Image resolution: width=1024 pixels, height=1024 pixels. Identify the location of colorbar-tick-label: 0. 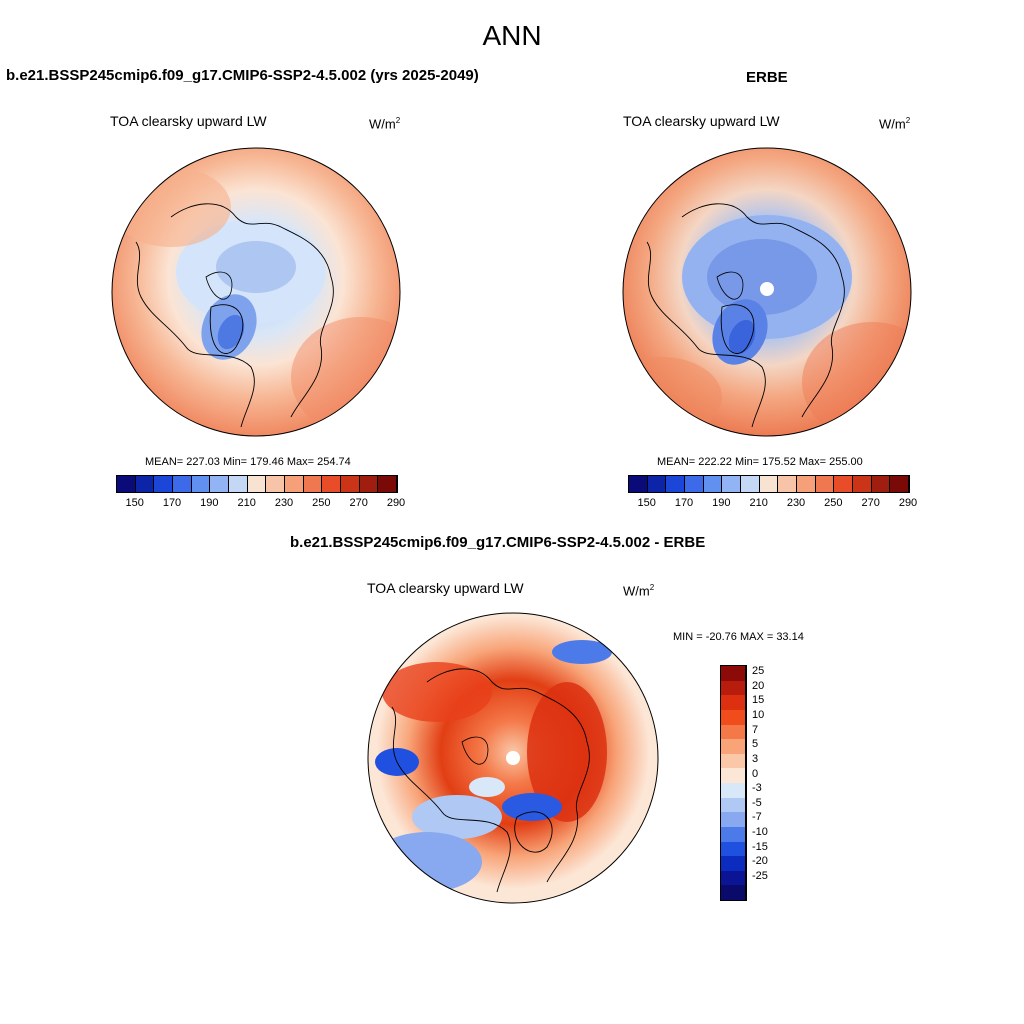
(755, 773).